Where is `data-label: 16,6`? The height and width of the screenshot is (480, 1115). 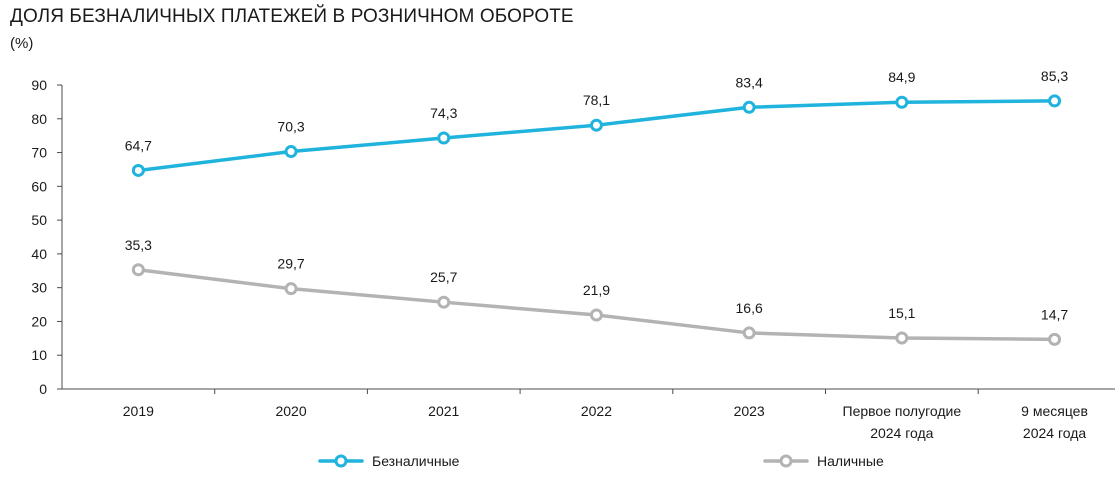
data-label: 16,6 is located at coordinates (749, 308).